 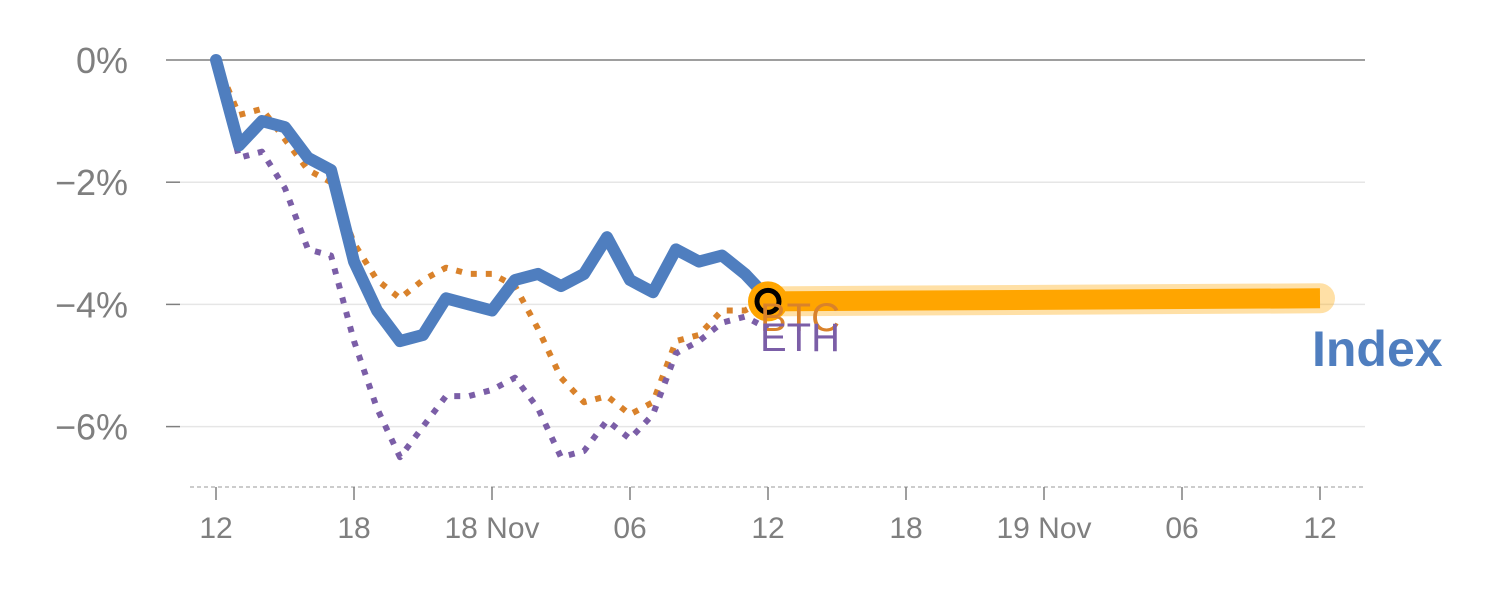 What do you see at coordinates (102, 60) in the screenshot?
I see `y-tick-label: 0%` at bounding box center [102, 60].